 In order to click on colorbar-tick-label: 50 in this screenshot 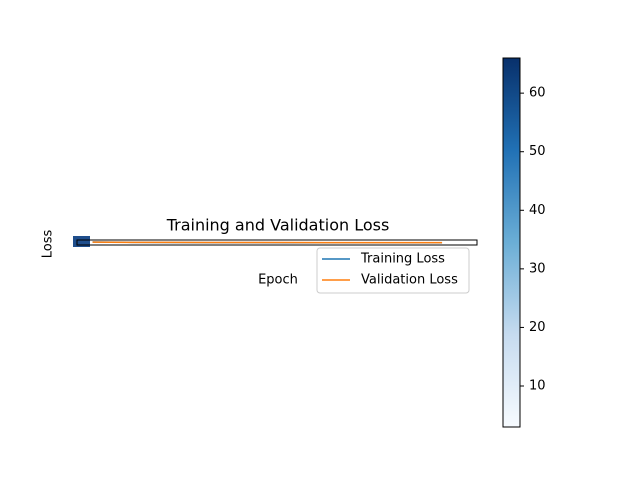, I will do `click(537, 151)`.